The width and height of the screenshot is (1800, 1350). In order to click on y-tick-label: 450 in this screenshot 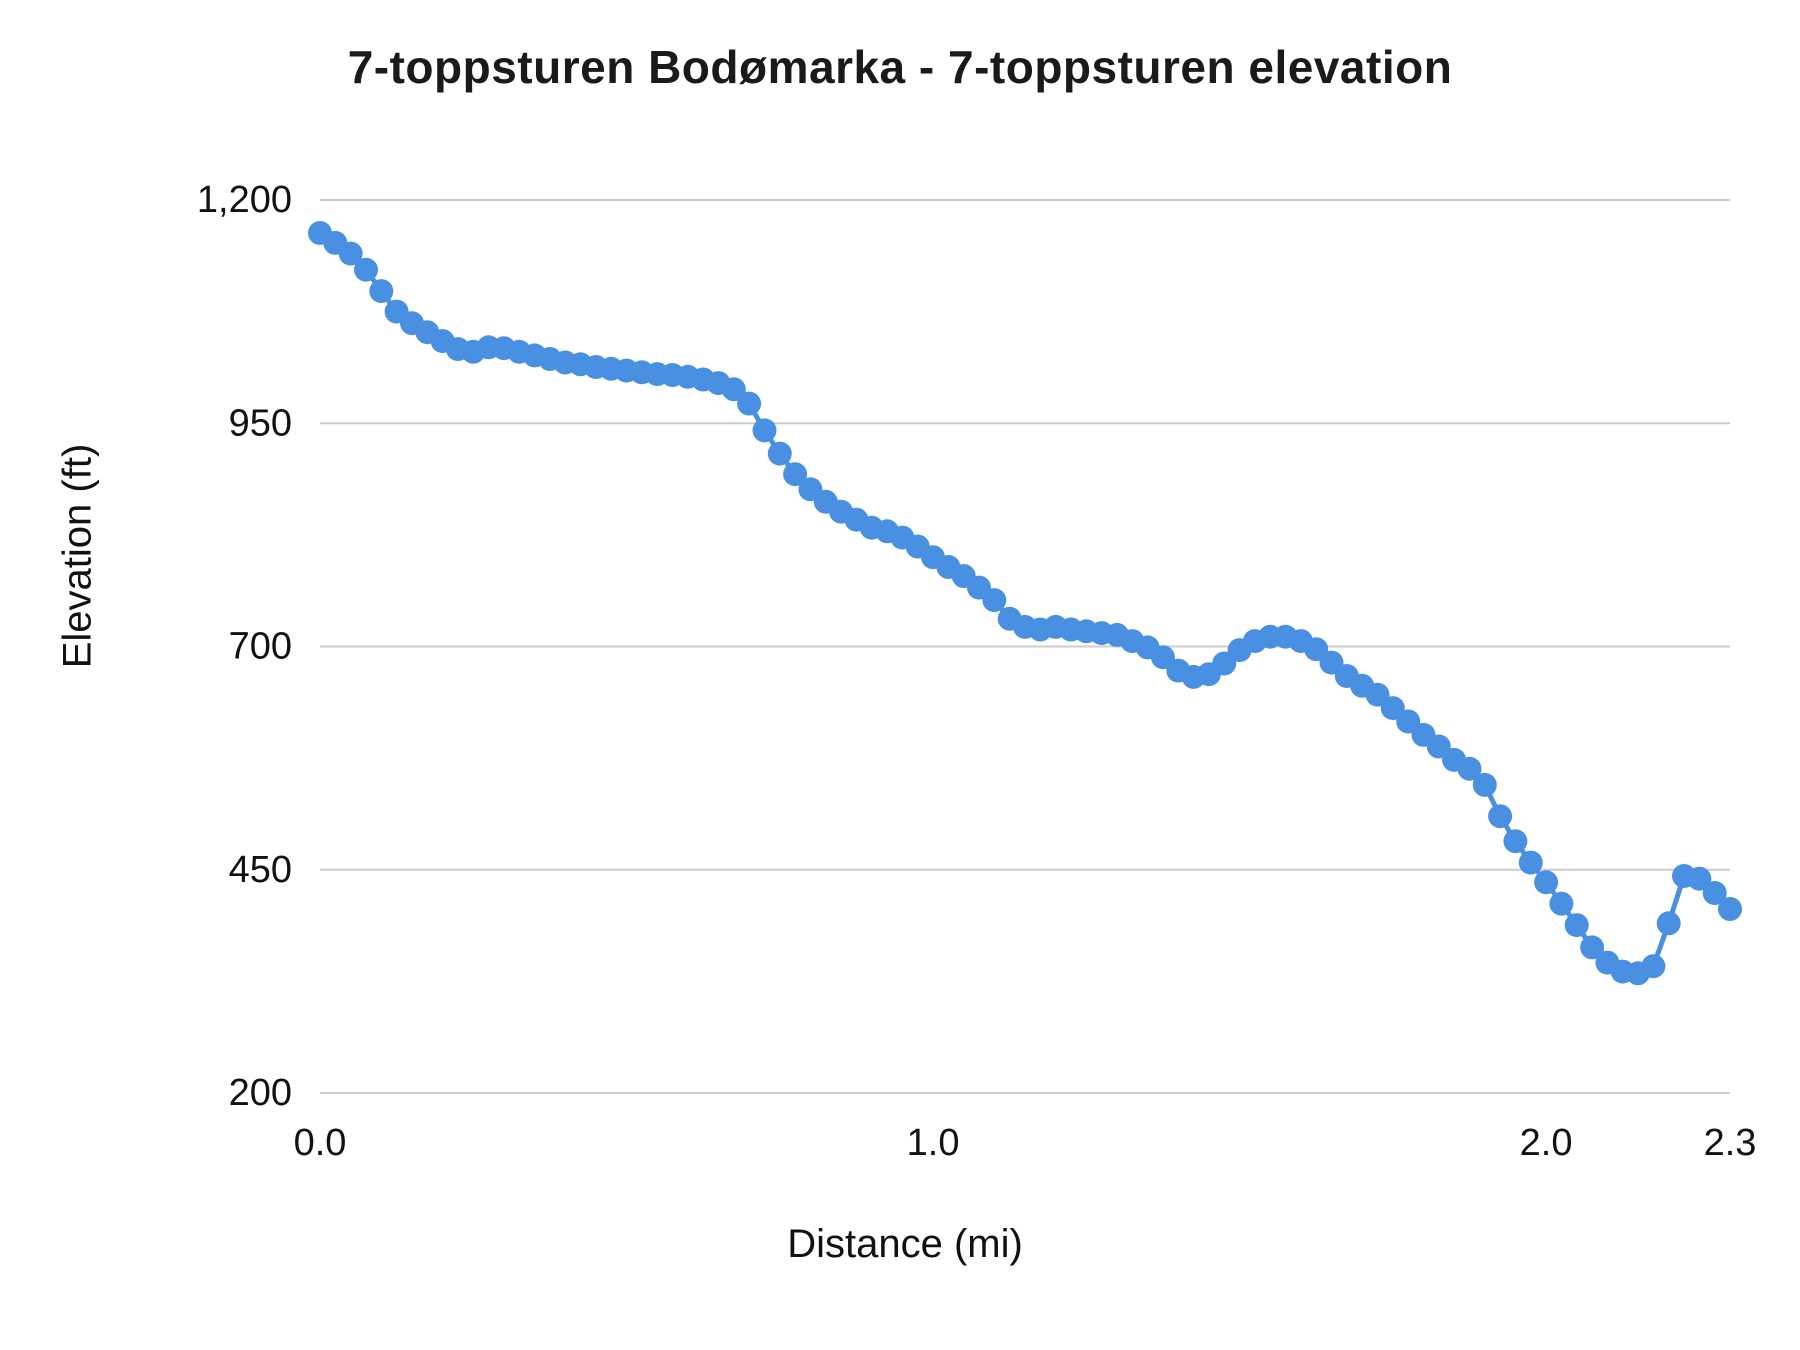, I will do `click(260, 870)`.